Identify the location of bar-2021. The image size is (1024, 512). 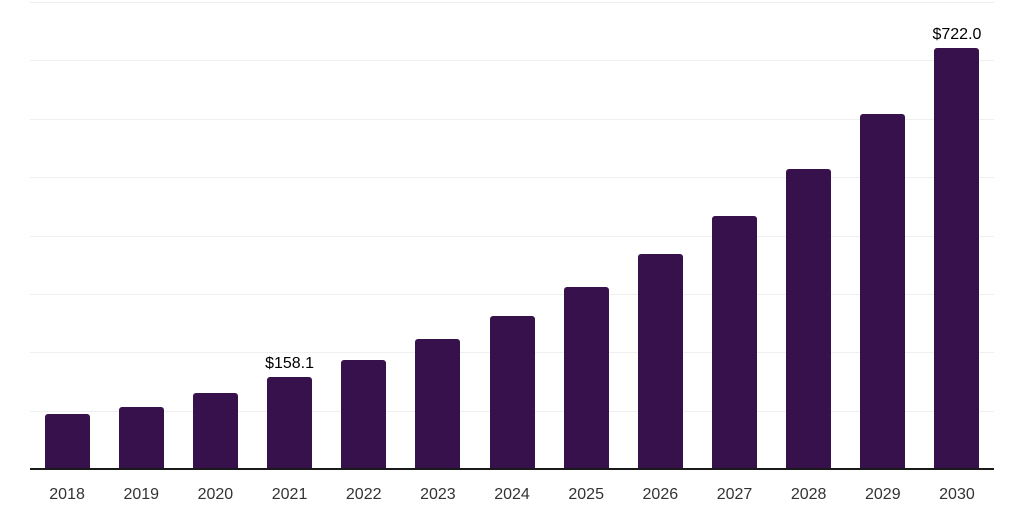
(290, 422).